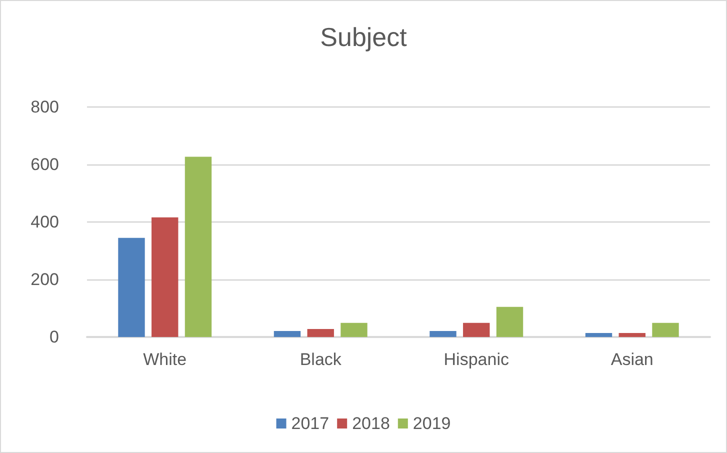 This screenshot has width=727, height=453. I want to click on x-tick-label: Asian, so click(632, 359).